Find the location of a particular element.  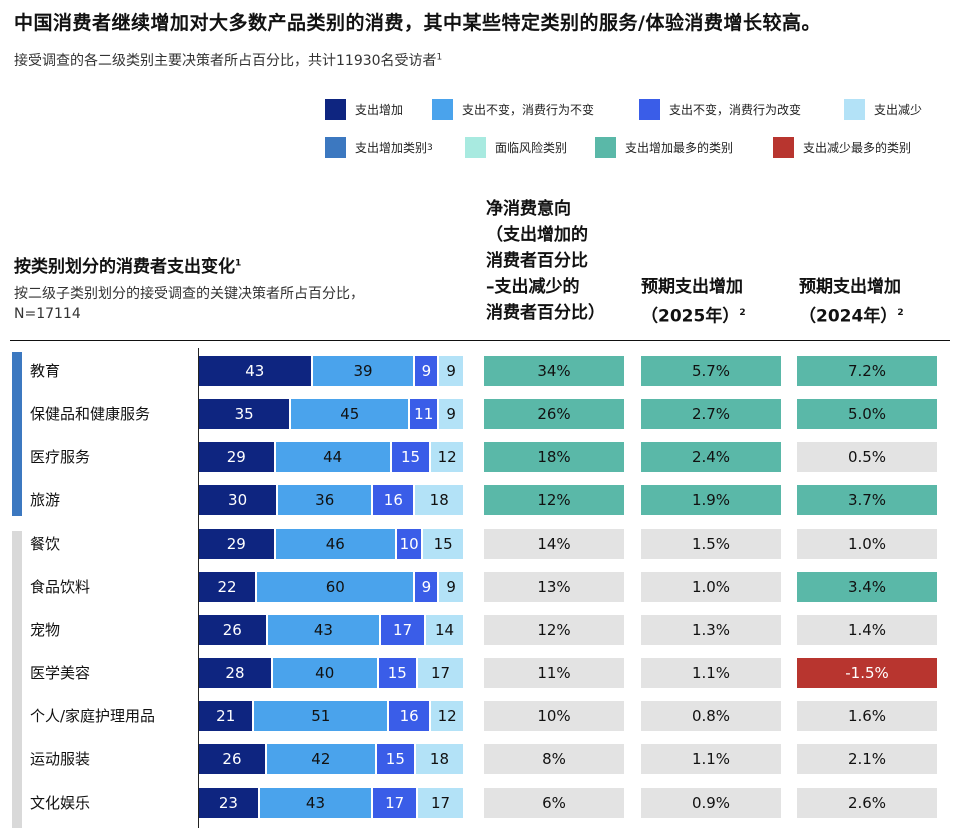

table-row: 医学美容 28 40 15 17 11% 1.1% -1.5% is located at coordinates (480, 673).